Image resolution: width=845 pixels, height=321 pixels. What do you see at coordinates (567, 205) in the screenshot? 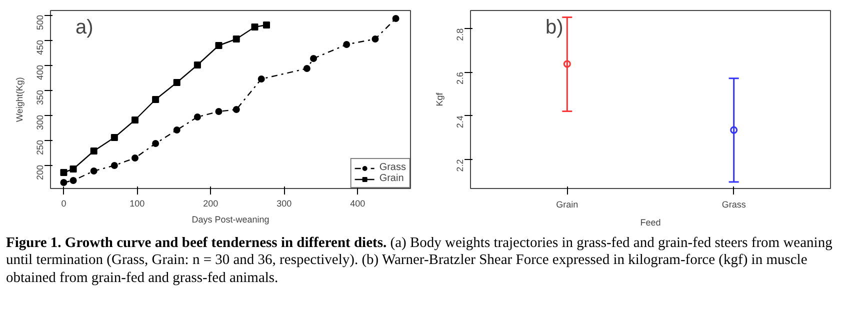
I see `x-tick-label: Grain` at bounding box center [567, 205].